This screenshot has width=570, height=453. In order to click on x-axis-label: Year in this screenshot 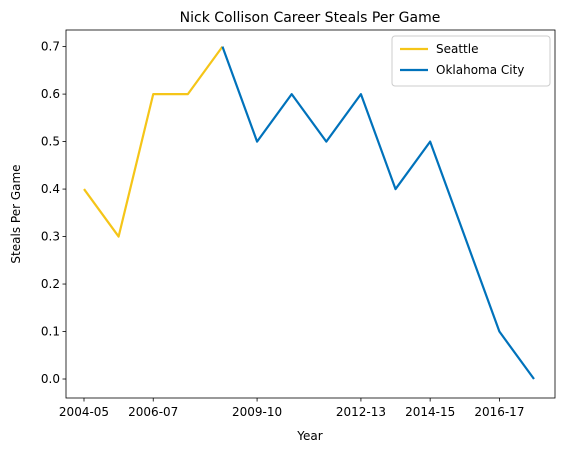, I will do `click(309, 436)`.